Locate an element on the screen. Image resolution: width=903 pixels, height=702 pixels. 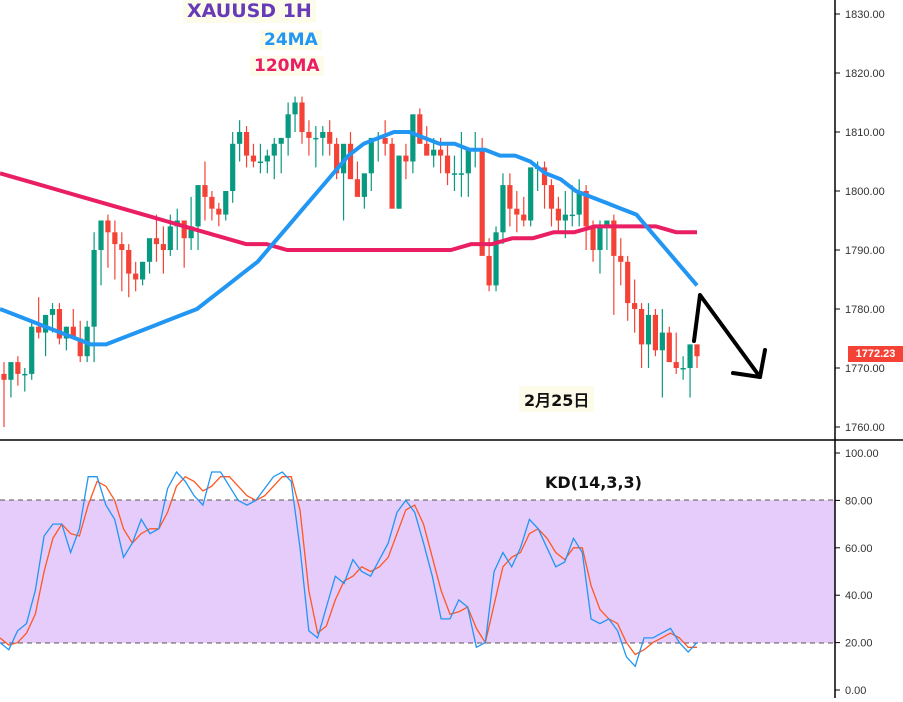
price-tick-label: 1830.00 is located at coordinates (865, 15).